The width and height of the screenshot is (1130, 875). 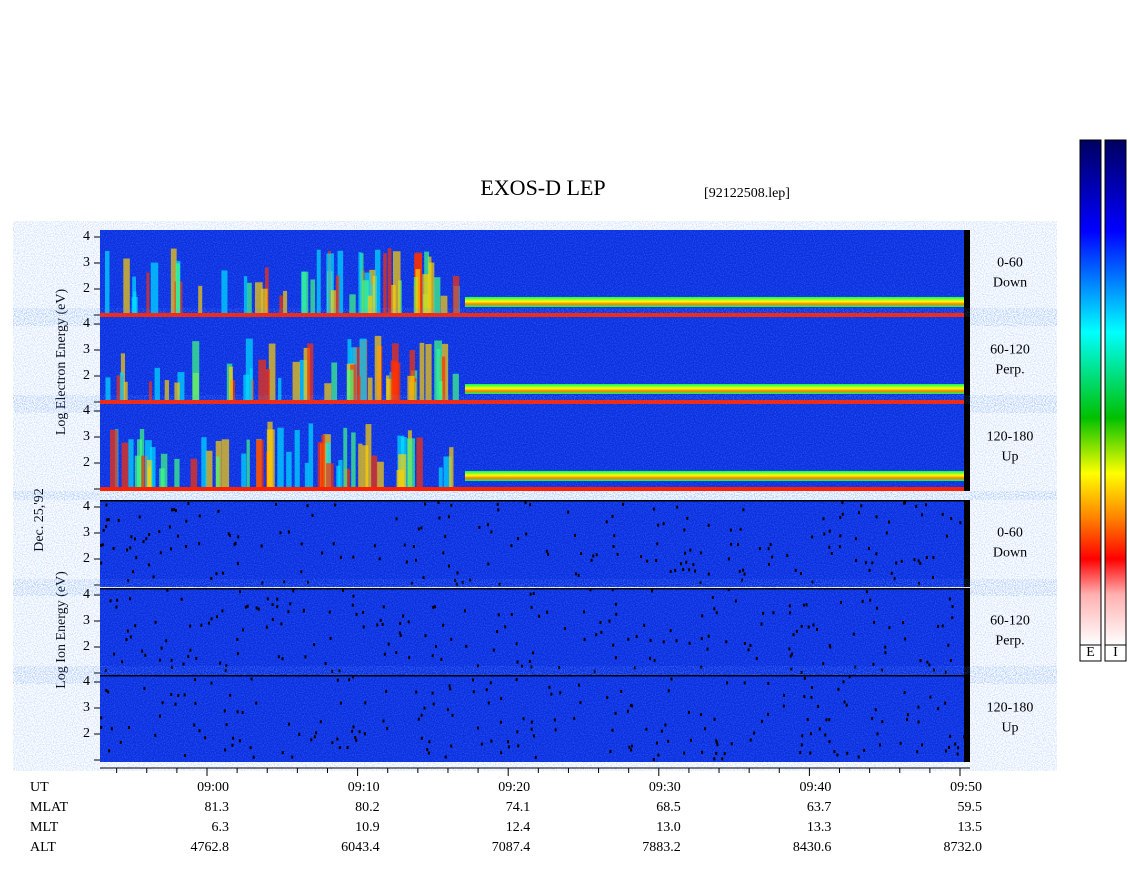 I want to click on y-tick-label: 2, so click(x=86, y=288).